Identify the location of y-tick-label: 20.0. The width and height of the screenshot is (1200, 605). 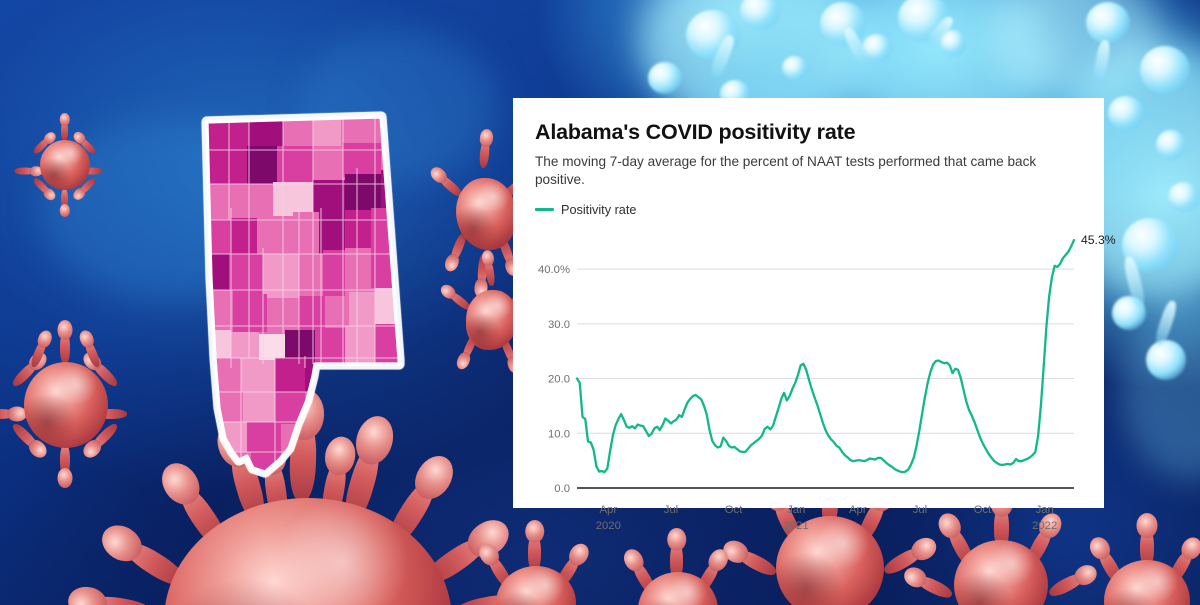
(559, 379).